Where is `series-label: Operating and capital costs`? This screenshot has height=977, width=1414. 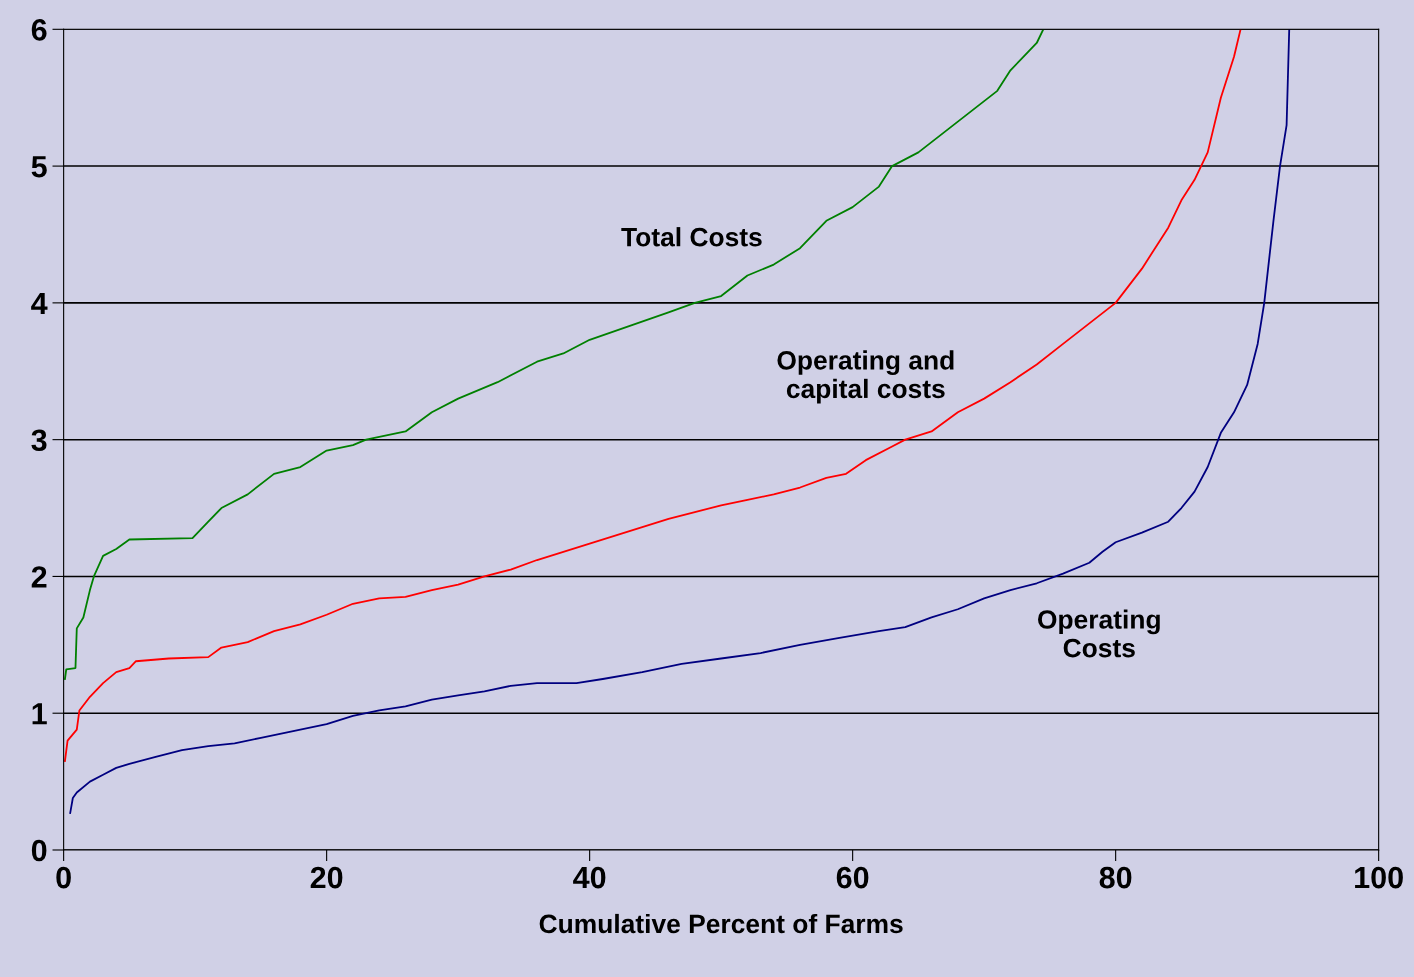 series-label: Operating and capital costs is located at coordinates (865, 377).